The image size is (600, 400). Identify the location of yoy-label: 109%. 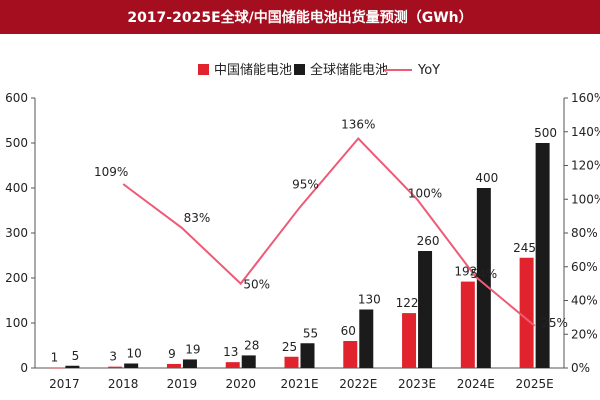
(111, 172).